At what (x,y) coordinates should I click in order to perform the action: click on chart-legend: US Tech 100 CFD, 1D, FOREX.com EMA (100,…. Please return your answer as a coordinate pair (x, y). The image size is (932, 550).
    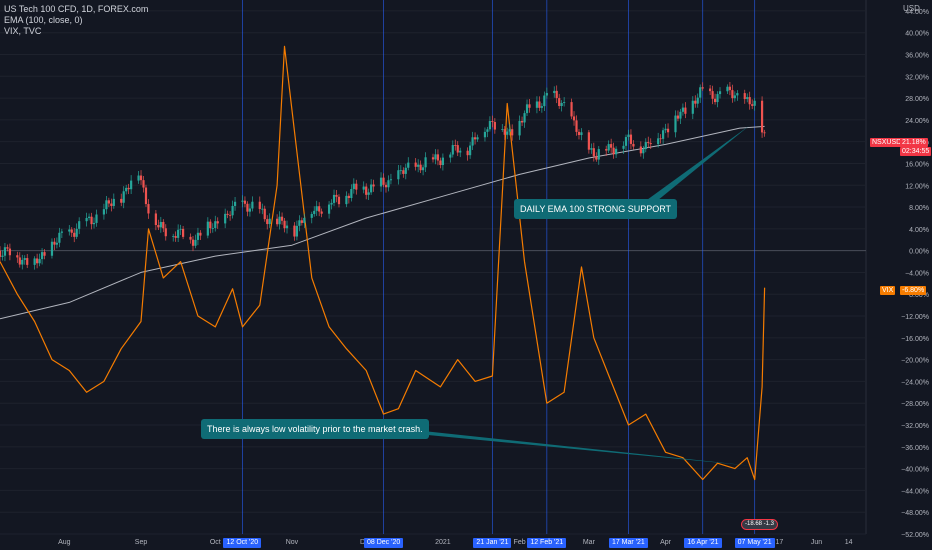
    Looking at the image, I should click on (76, 20).